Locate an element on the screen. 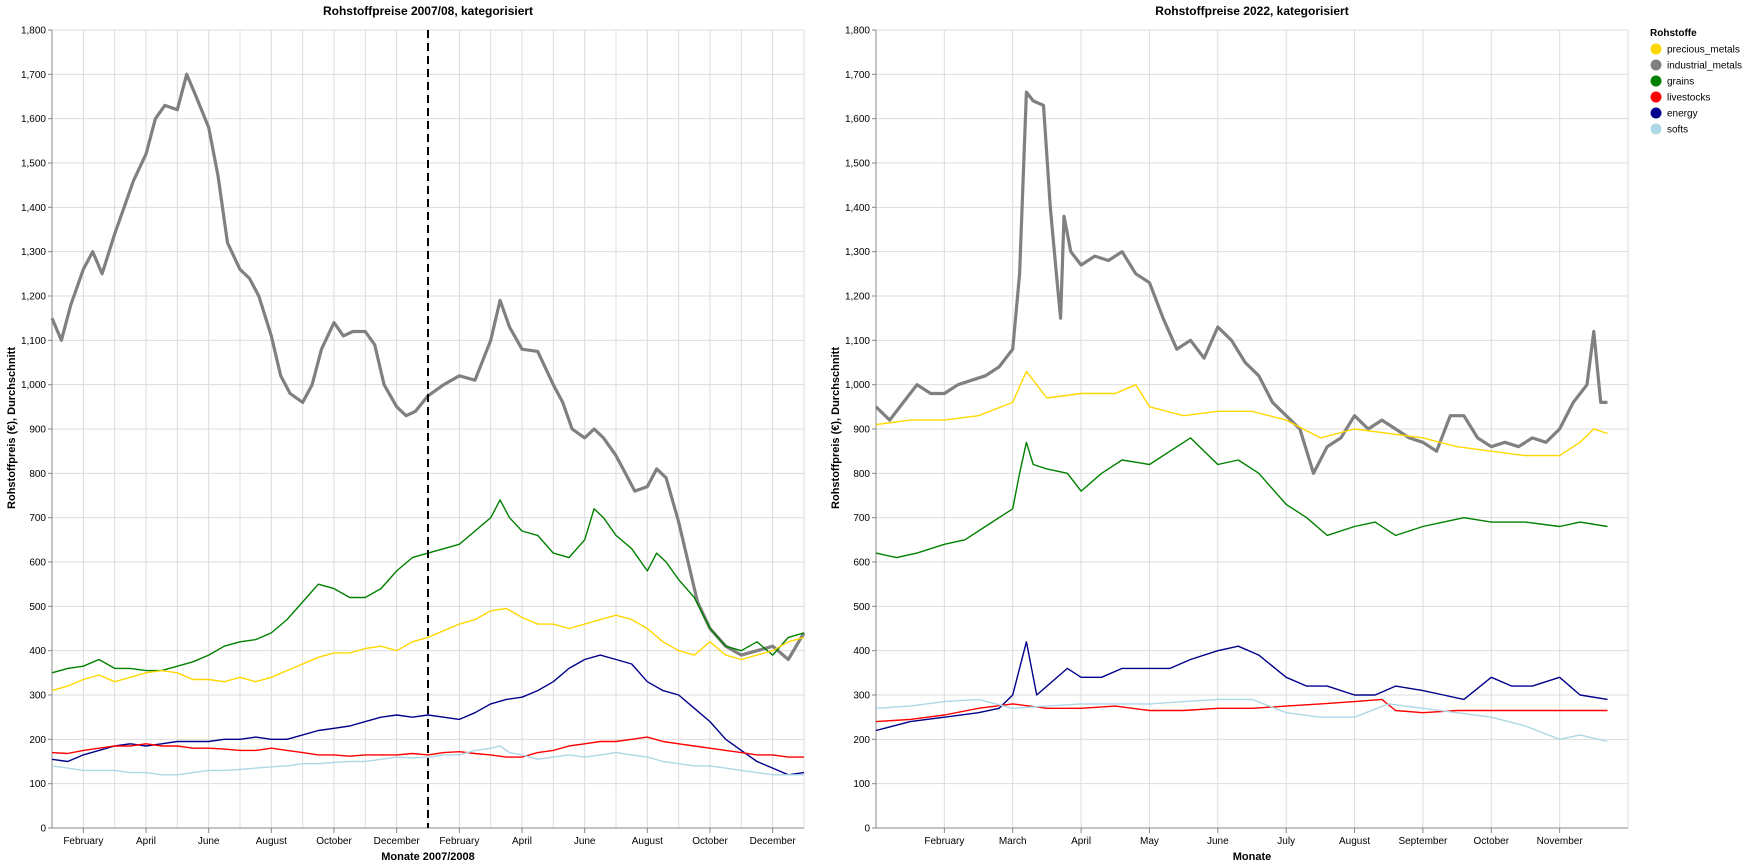 Image resolution: width=1746 pixels, height=866 pixels. x-axis-label: Monate is located at coordinates (1252, 857).